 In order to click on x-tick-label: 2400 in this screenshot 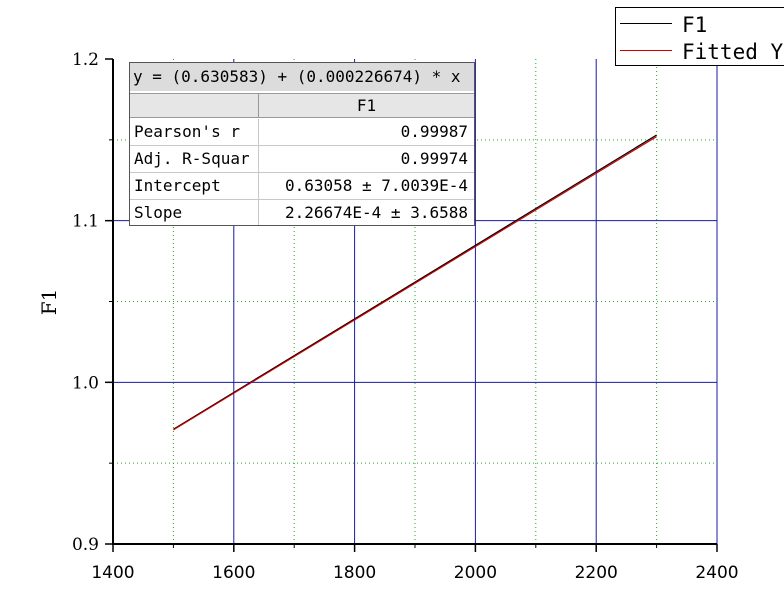, I will do `click(716, 573)`.